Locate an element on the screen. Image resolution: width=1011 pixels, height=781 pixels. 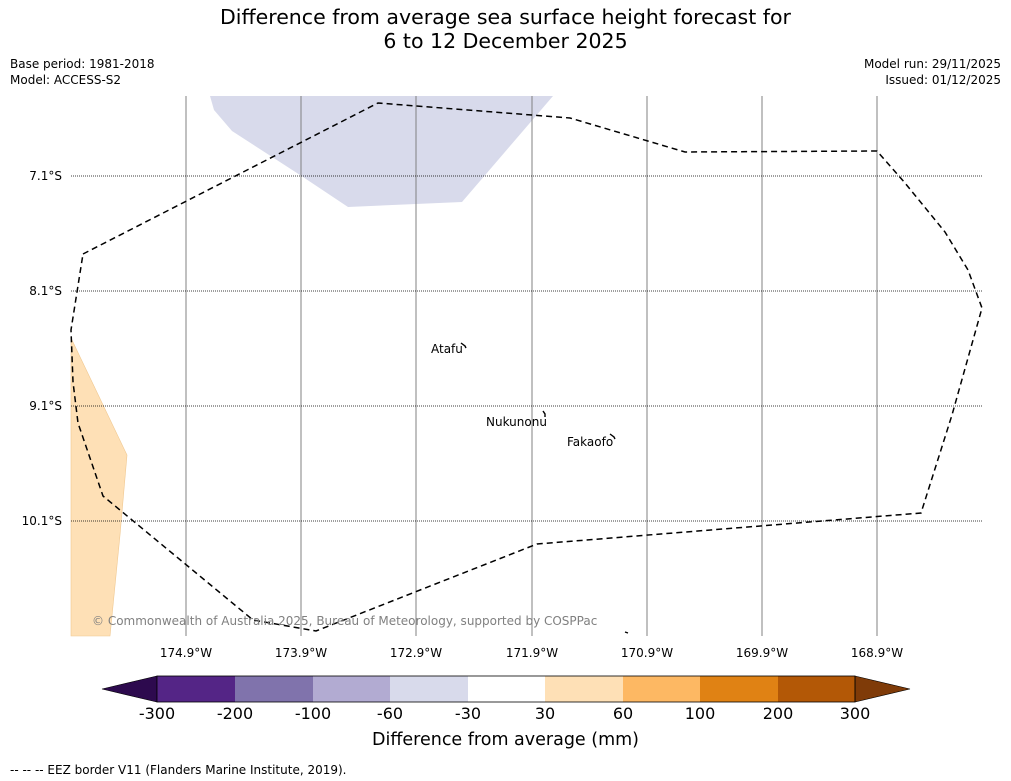
colorbar-extend-low is located at coordinates (129, 689).